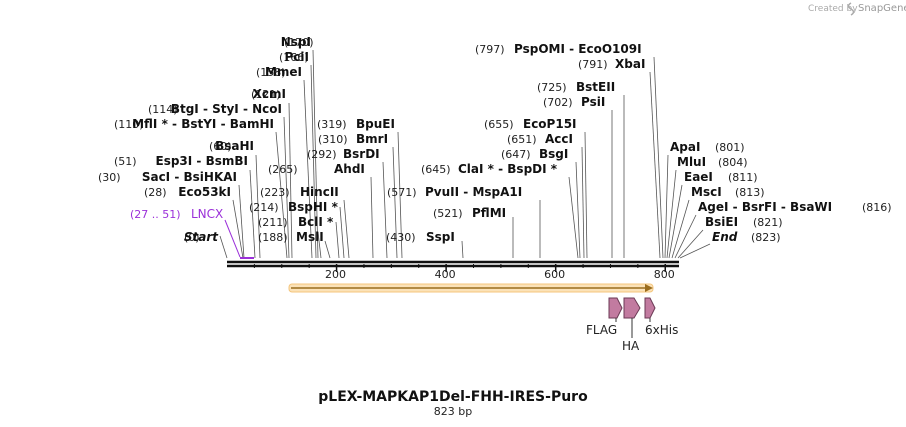 The width and height of the screenshot is (906, 427). I want to click on site-position: (811), so click(743, 177).